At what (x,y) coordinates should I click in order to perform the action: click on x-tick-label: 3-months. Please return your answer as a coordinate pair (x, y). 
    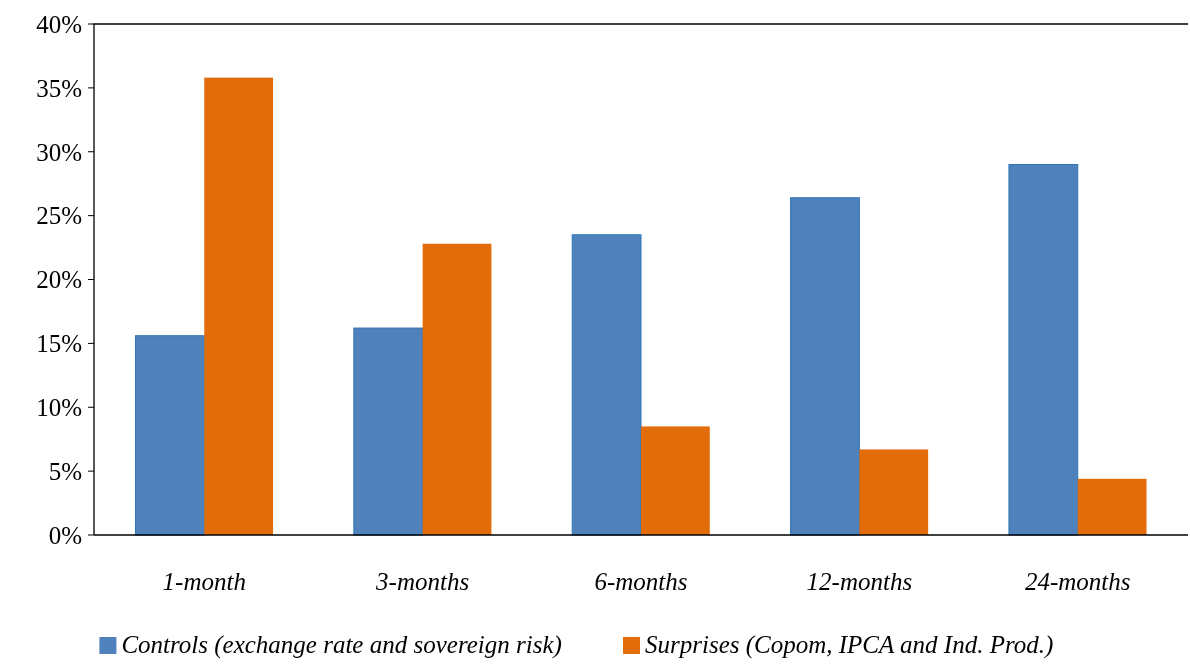
    Looking at the image, I should click on (422, 581).